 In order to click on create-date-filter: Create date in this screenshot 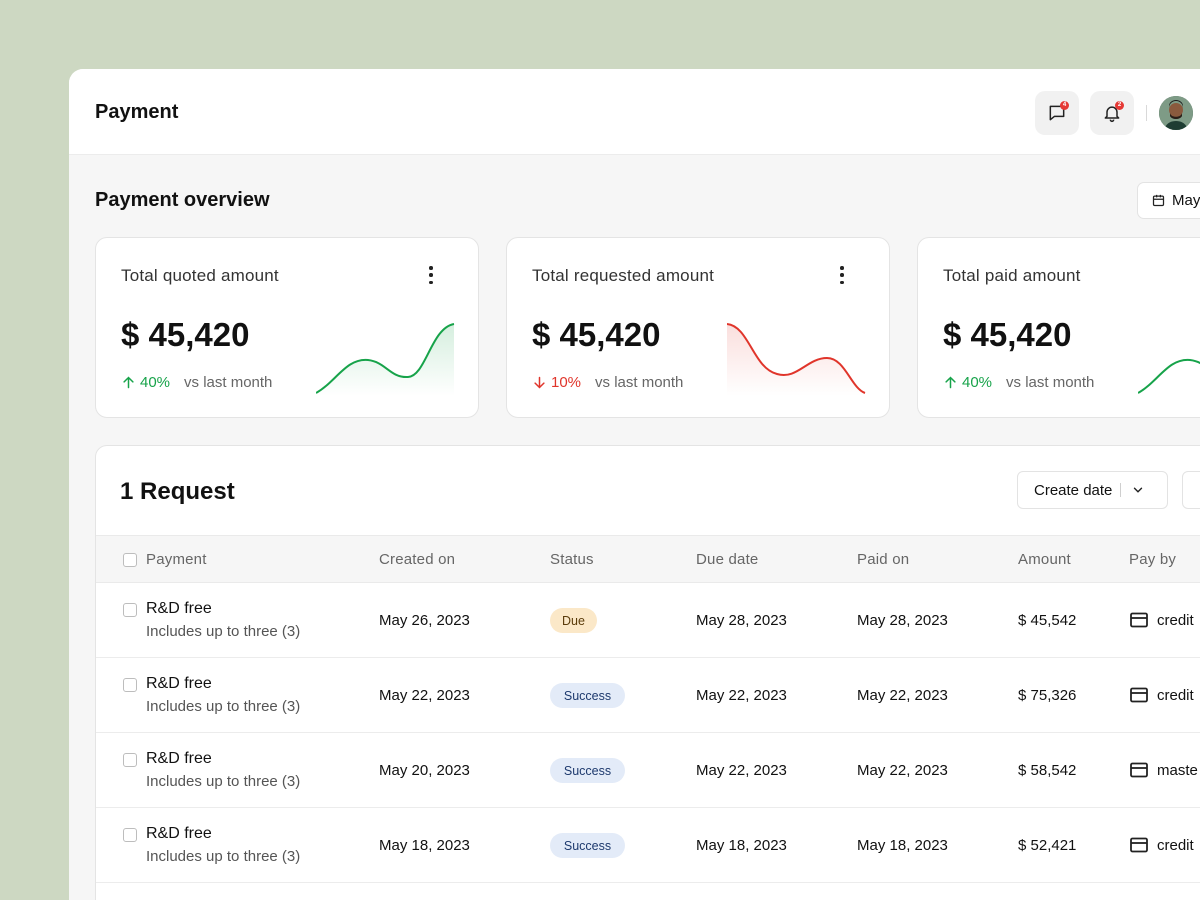, I will do `click(1092, 490)`.